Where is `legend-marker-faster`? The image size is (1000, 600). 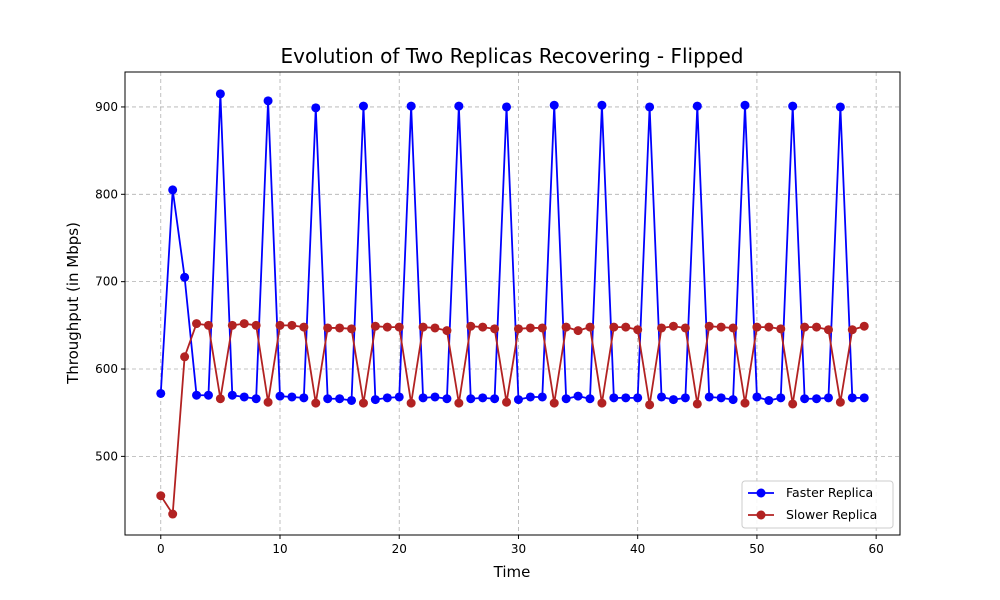 legend-marker-faster is located at coordinates (761, 493).